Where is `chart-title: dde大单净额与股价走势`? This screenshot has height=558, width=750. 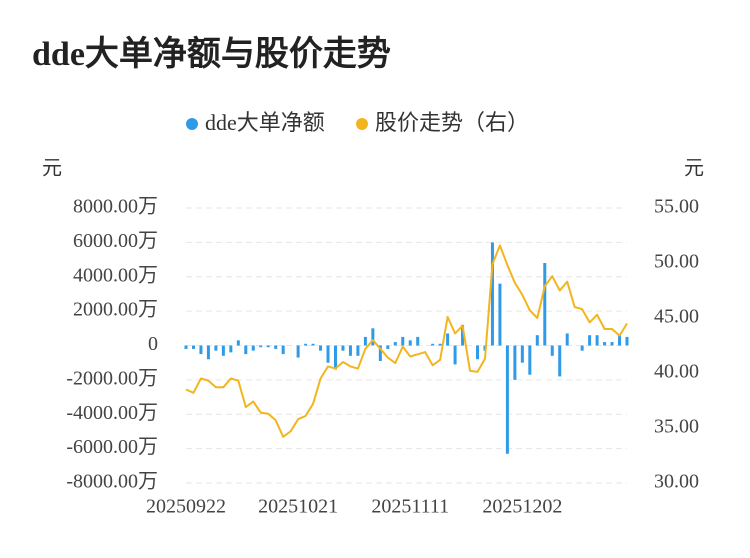
chart-title: dde大单净额与股价走势 is located at coordinates (211, 54).